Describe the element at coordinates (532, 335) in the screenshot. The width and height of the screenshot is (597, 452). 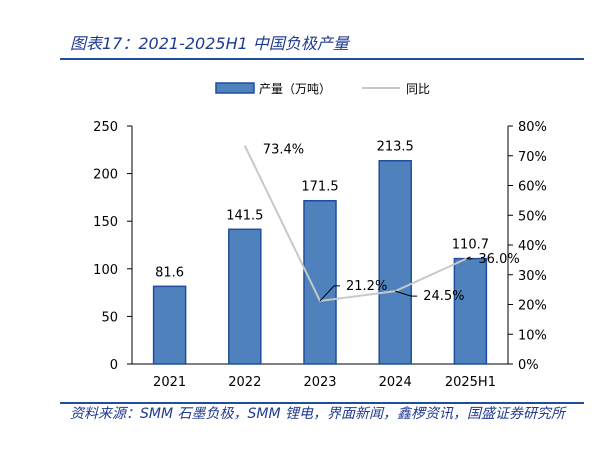
I see `y-right-tick-label: 10%` at that location.